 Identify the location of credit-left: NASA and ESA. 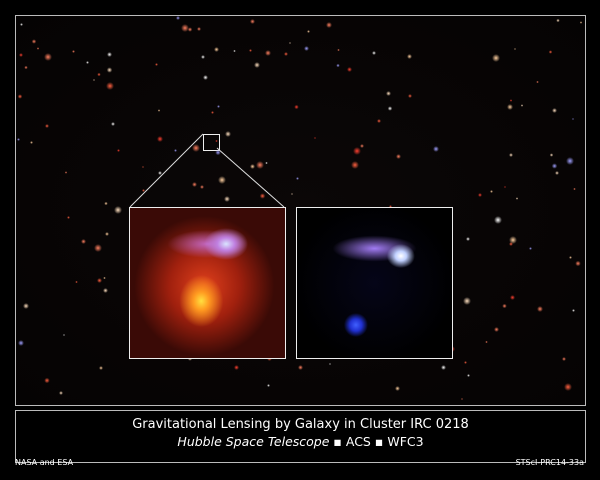
(44, 462).